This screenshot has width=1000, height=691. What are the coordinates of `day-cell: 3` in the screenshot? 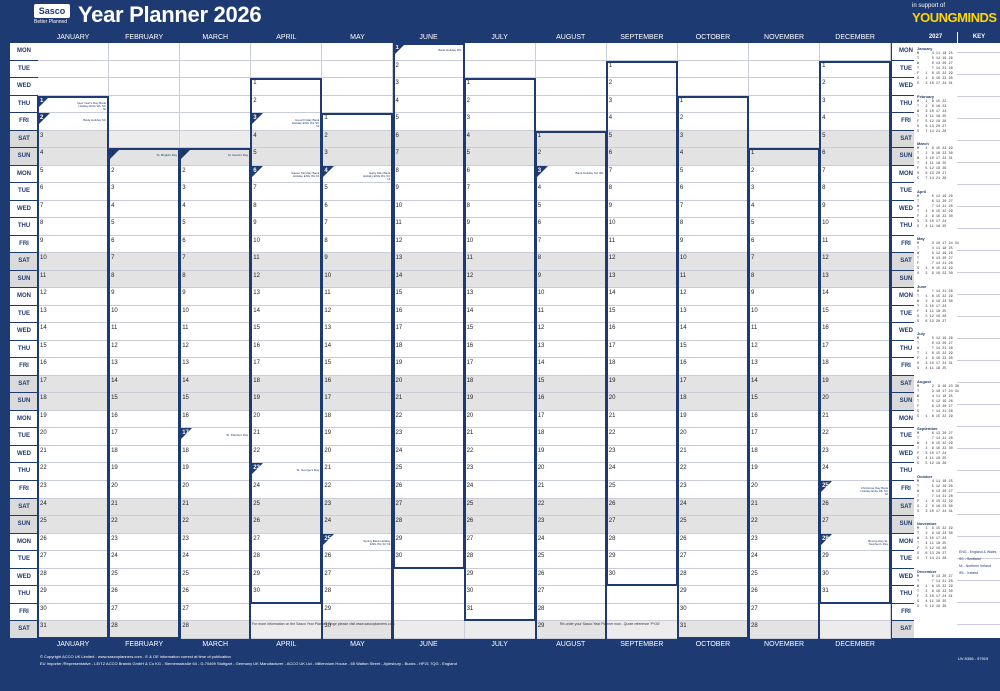 It's located at (358, 157).